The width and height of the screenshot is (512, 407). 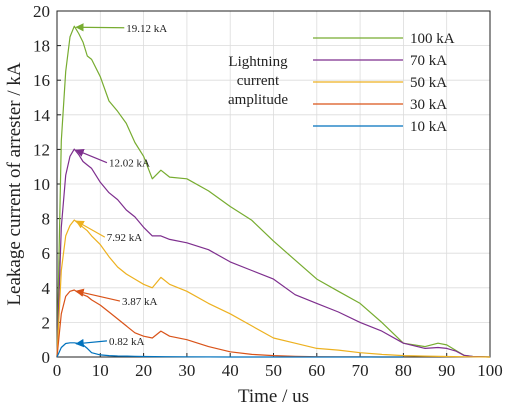 What do you see at coordinates (146, 29) in the screenshot?
I see `annotation-label: 19.12 kA` at bounding box center [146, 29].